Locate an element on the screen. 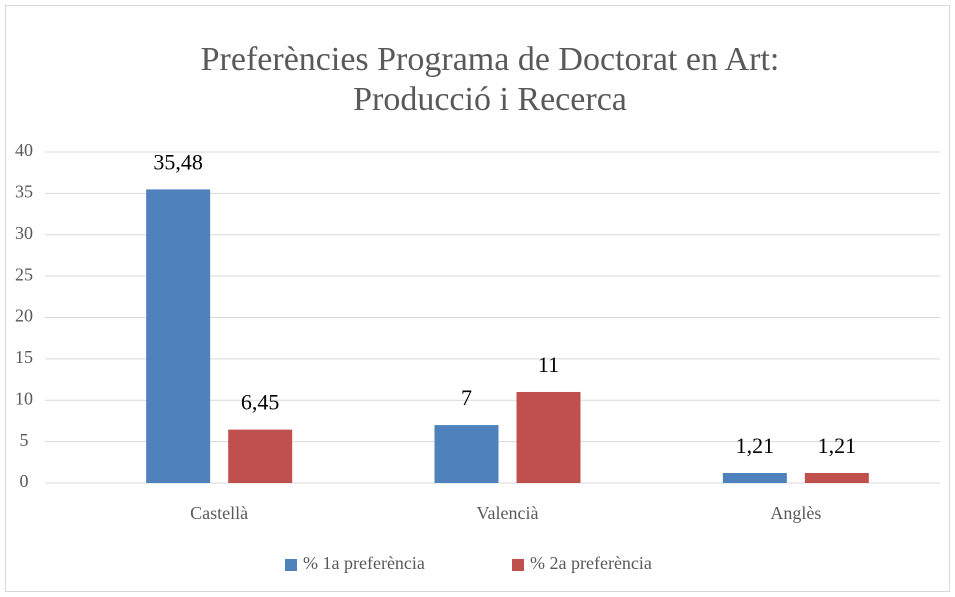  data-label: 11 is located at coordinates (548, 364).